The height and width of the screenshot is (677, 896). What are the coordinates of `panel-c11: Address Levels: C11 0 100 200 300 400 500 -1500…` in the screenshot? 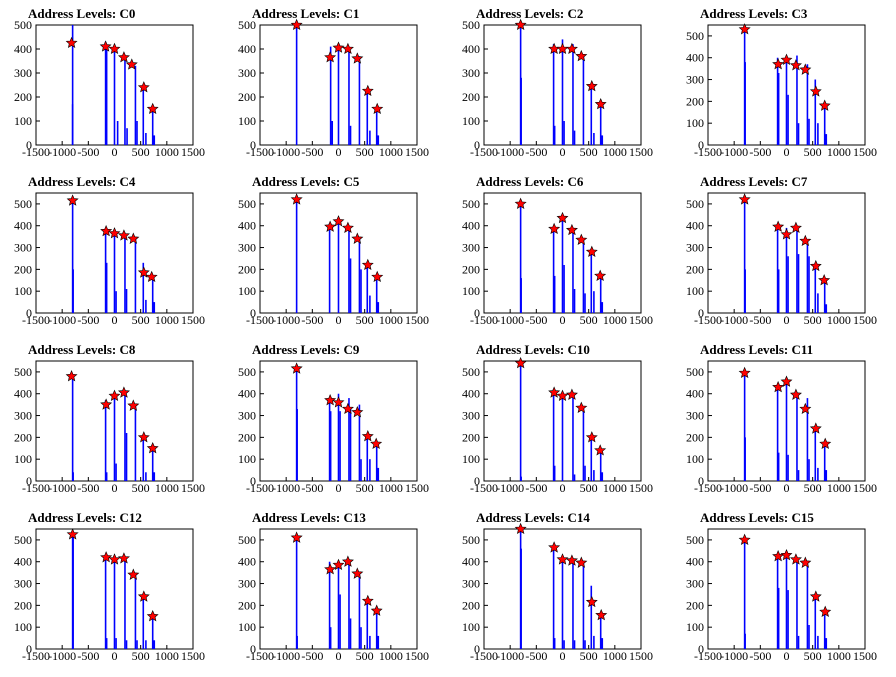 It's located at (781, 418).